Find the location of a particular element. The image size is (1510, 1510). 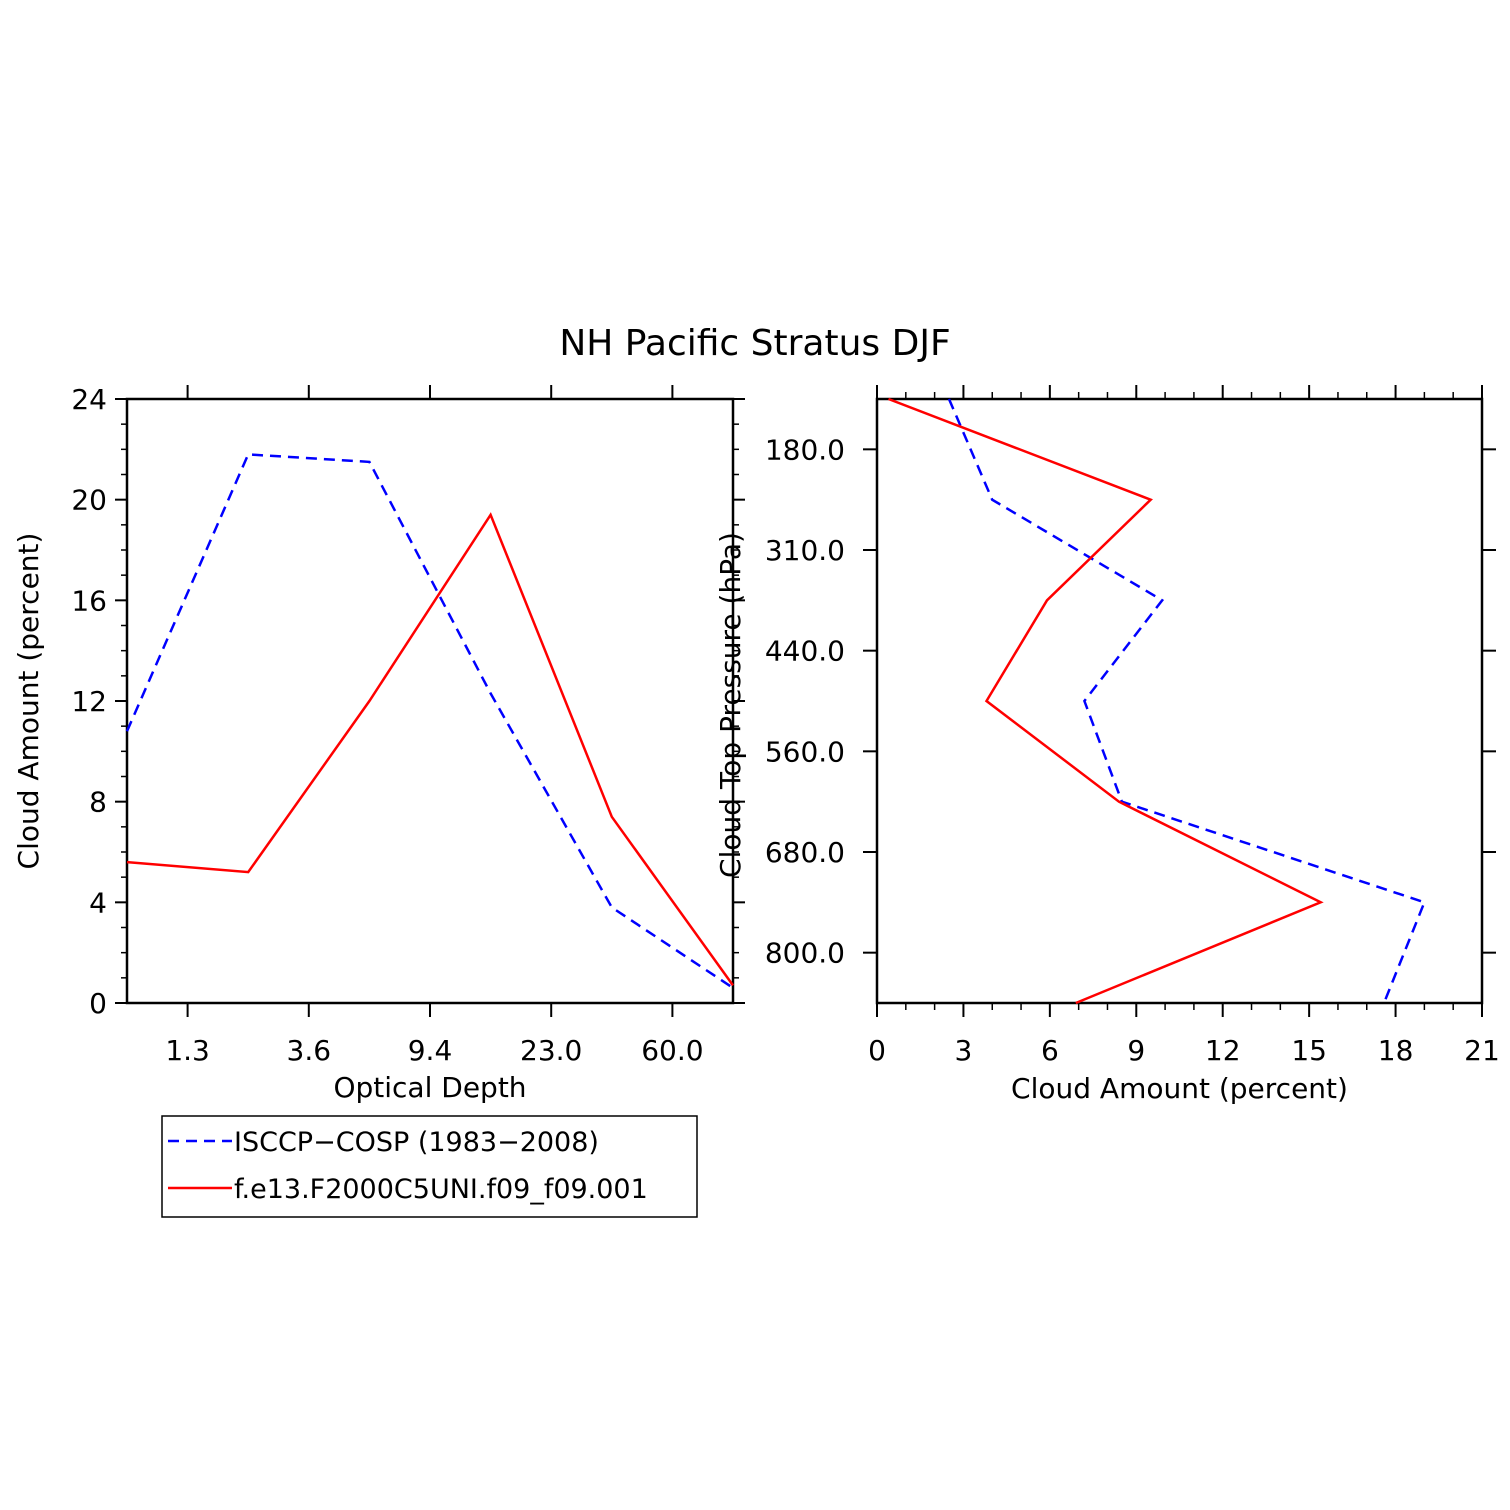

x-axis-label: Optical Depth is located at coordinates (429, 1087).